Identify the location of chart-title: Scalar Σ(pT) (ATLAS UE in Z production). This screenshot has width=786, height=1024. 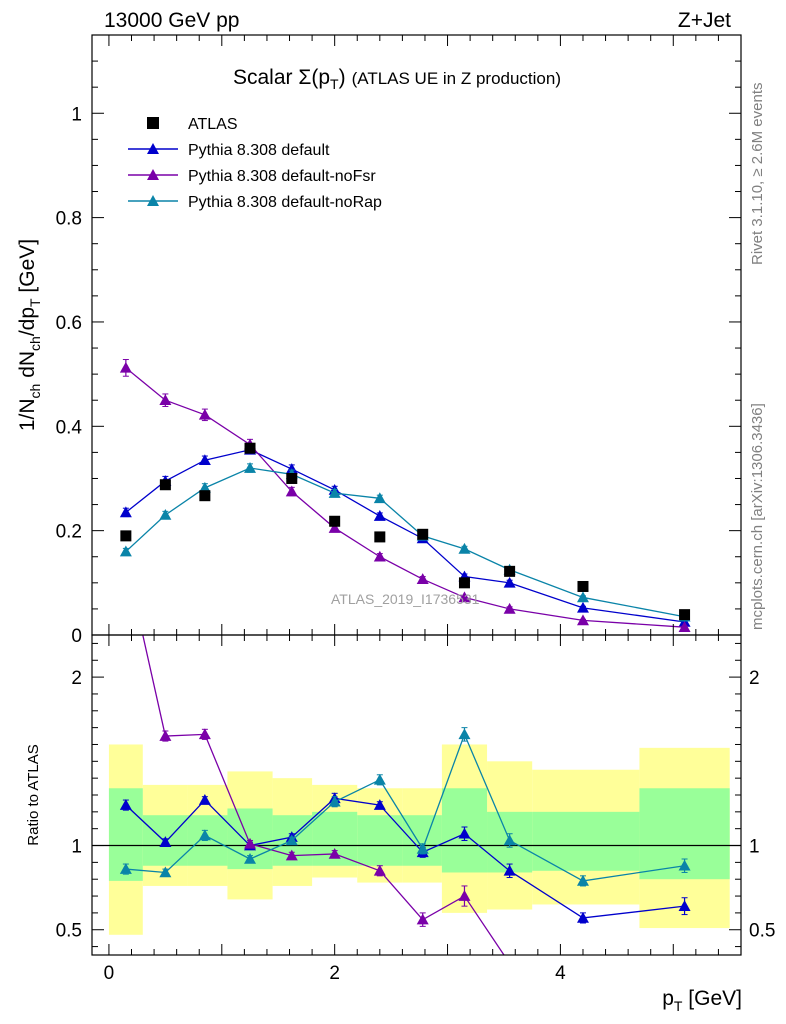
(397, 79).